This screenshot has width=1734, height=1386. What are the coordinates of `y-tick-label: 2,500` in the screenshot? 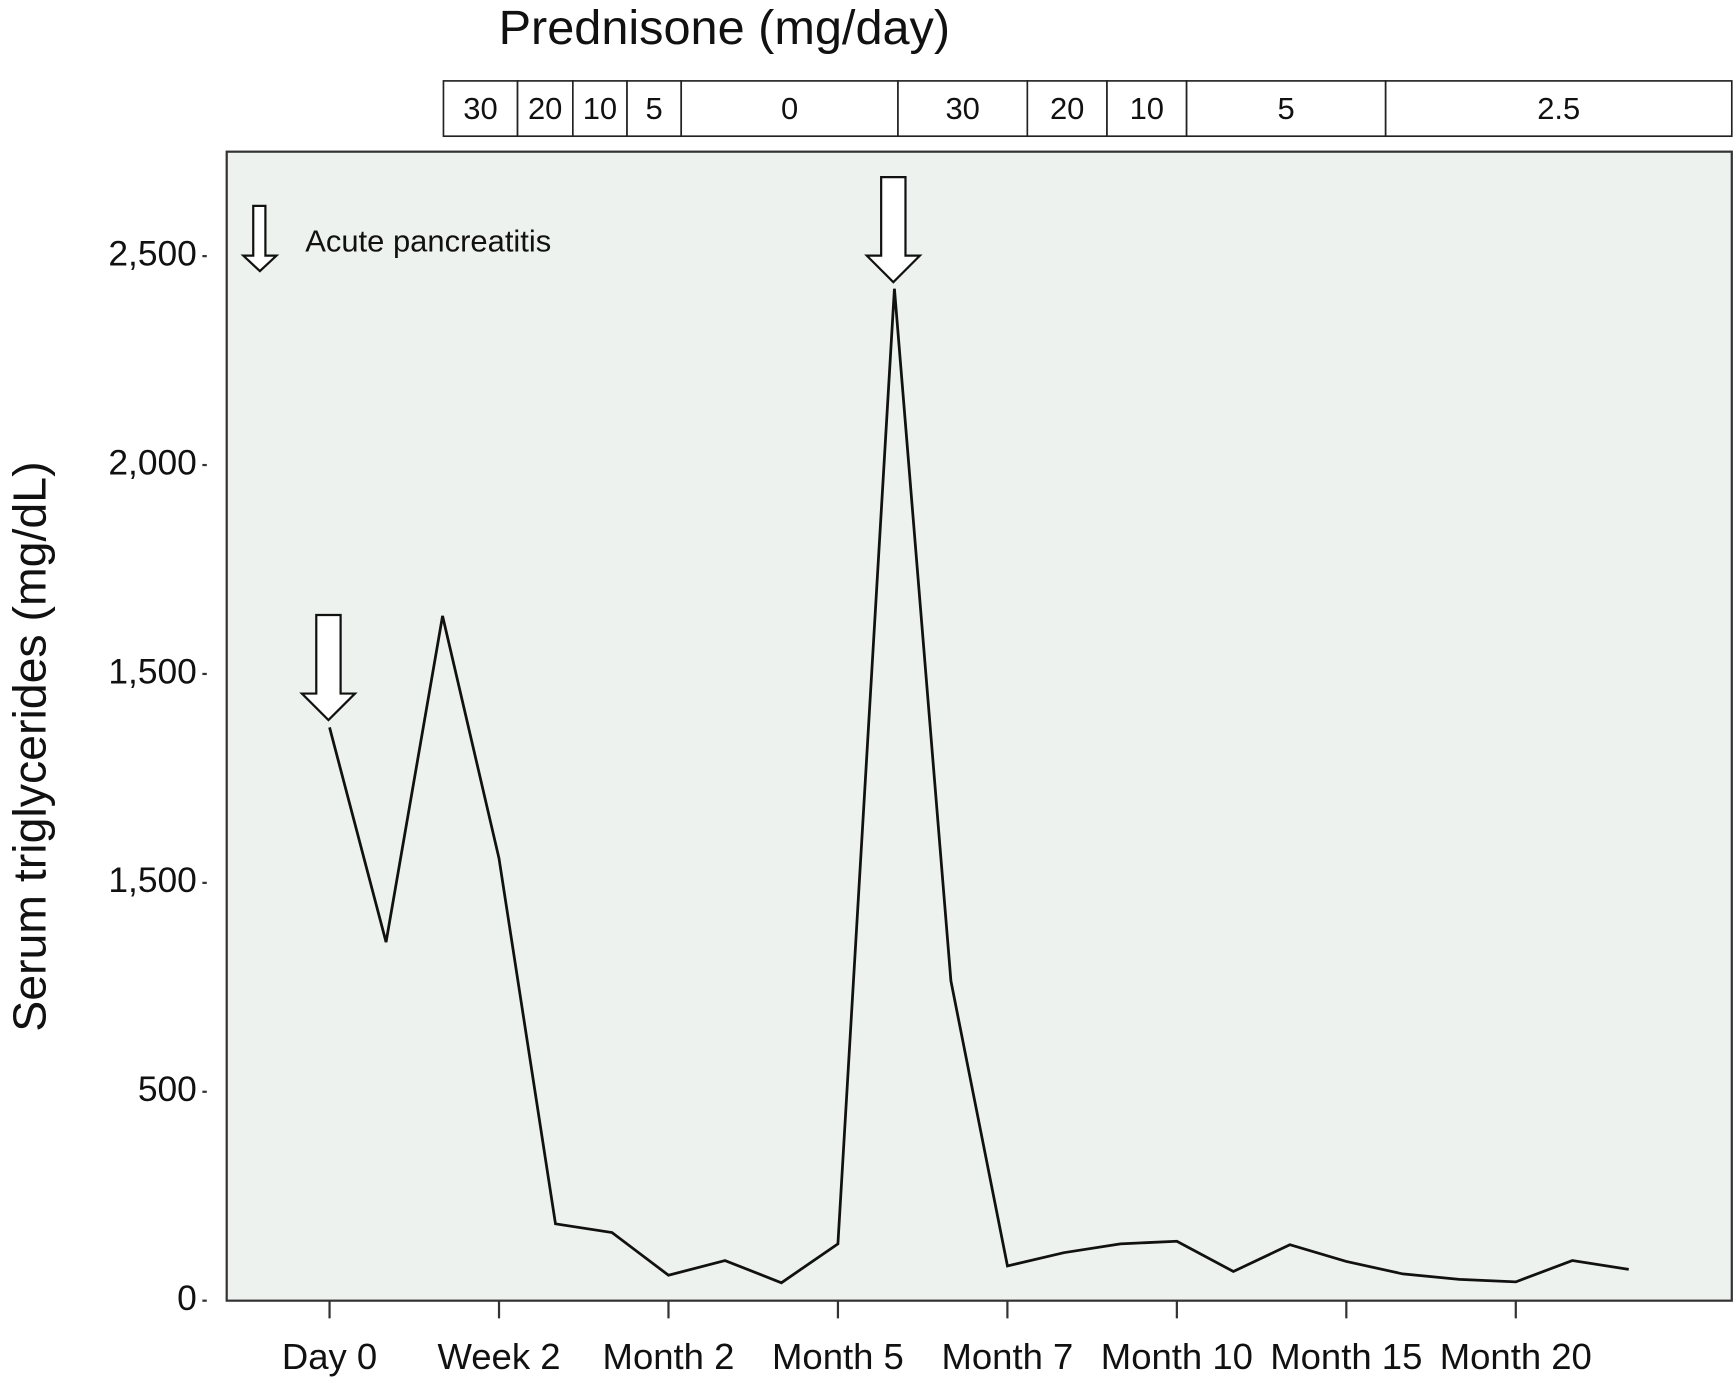 It's located at (152, 253).